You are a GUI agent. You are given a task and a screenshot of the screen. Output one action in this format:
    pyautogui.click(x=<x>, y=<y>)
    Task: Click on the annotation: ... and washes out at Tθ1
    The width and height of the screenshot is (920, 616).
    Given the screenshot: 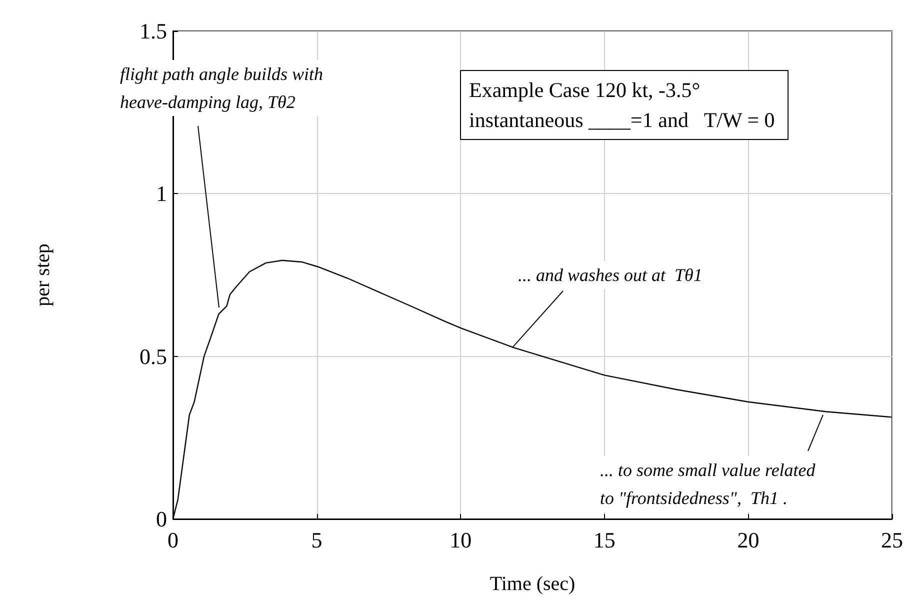 What is the action you would take?
    pyautogui.click(x=610, y=275)
    